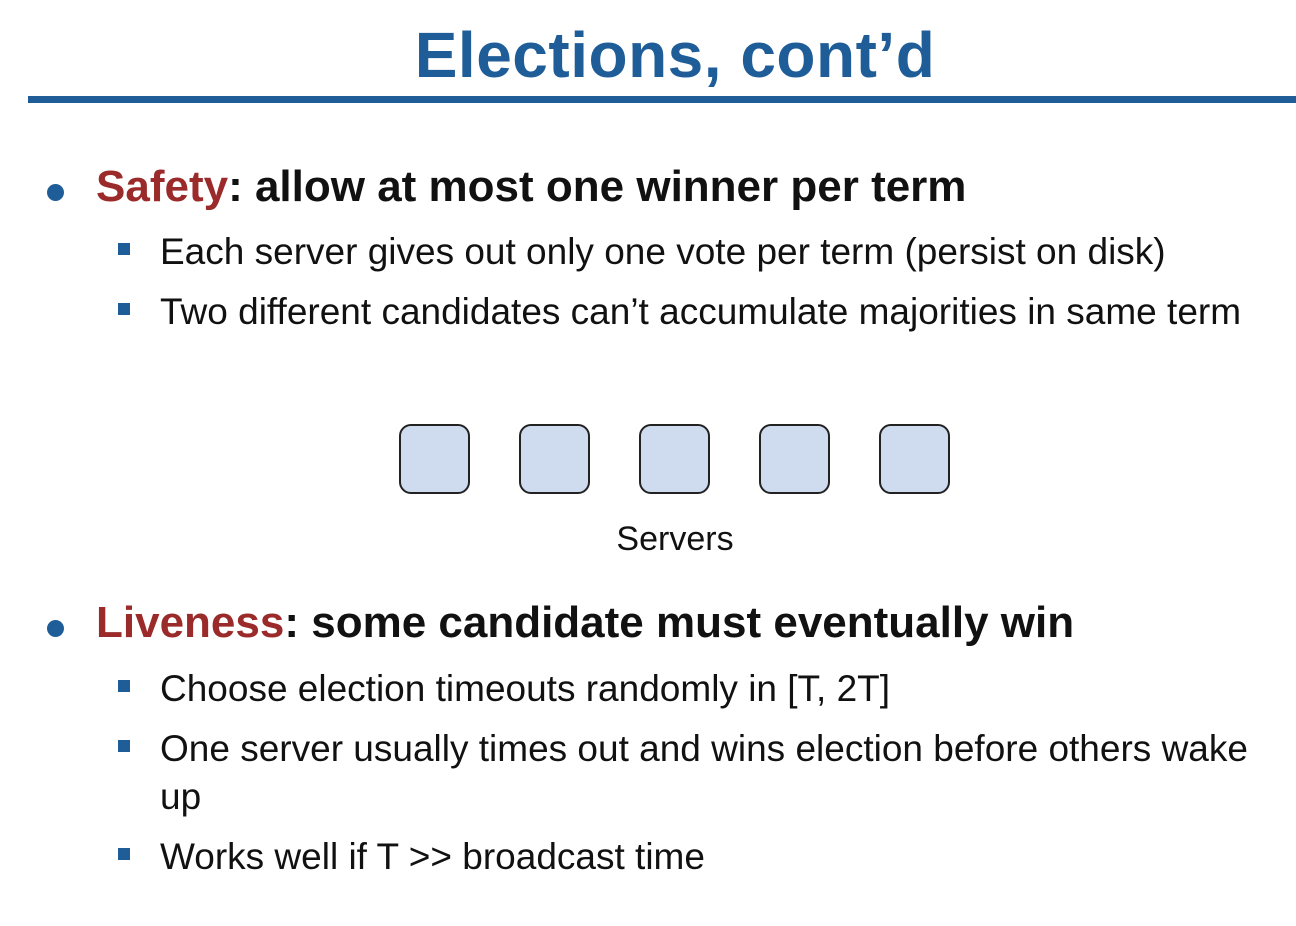 The width and height of the screenshot is (1296, 926). What do you see at coordinates (432, 856) in the screenshot?
I see `liveness-point-3-text: Works well if T >> broadcast time` at bounding box center [432, 856].